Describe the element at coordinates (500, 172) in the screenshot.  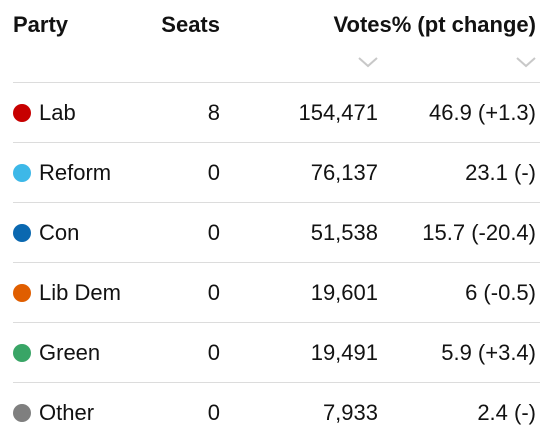
I see `vote-share: 23.1 (-)` at that location.